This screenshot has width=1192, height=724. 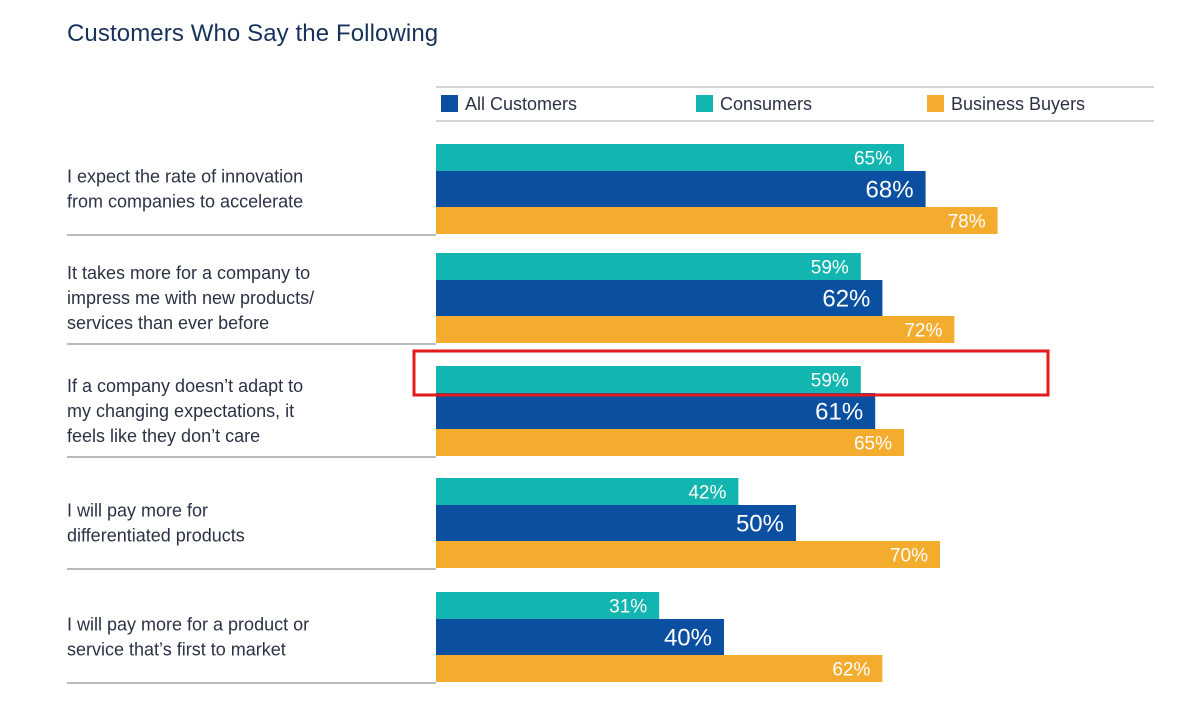 I want to click on category-group-1: 65% 68% 78%, so click(x=717, y=189).